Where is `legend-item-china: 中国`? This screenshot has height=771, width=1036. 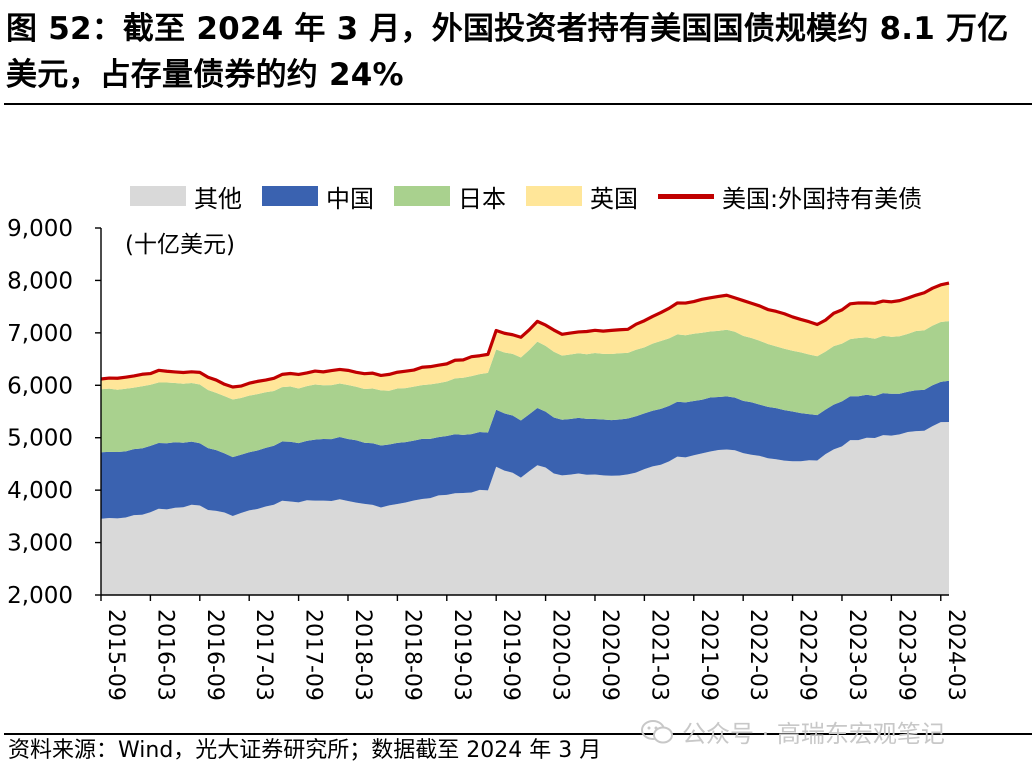 legend-item-china: 中国 is located at coordinates (318, 196).